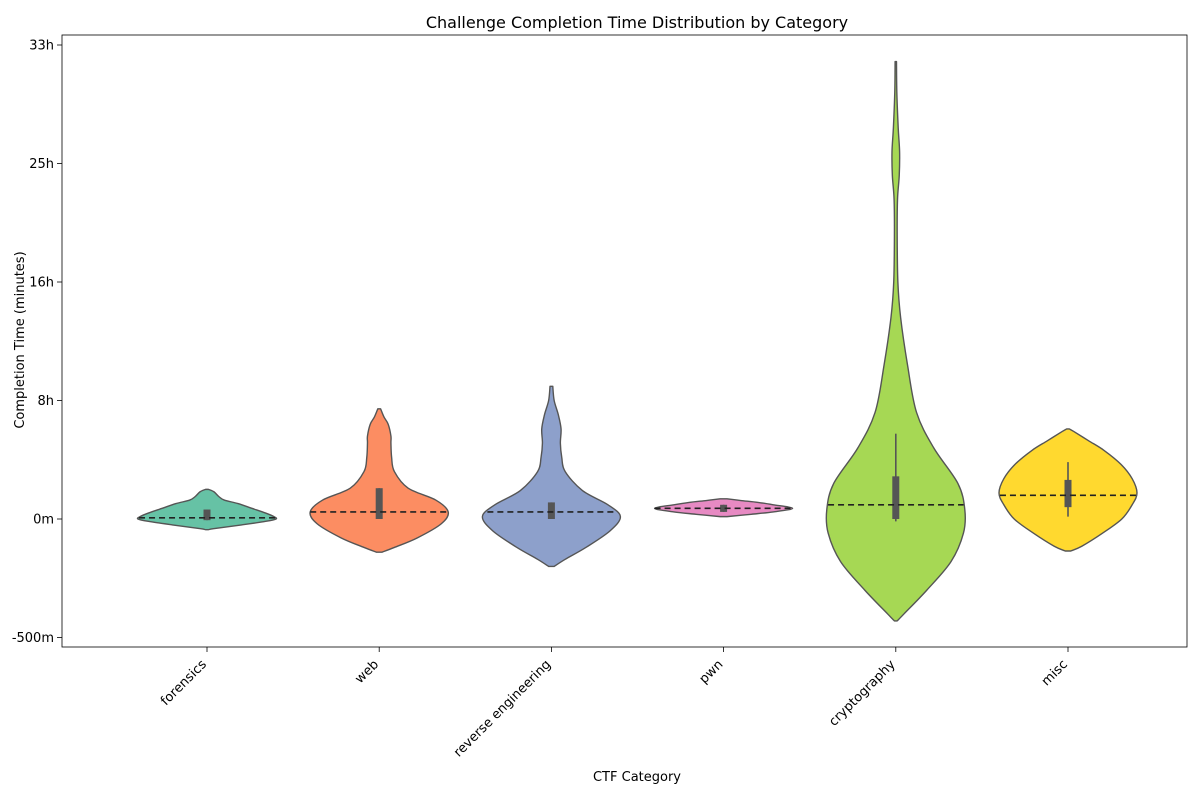  I want to click on y-tick-label: 8h, so click(45, 401).